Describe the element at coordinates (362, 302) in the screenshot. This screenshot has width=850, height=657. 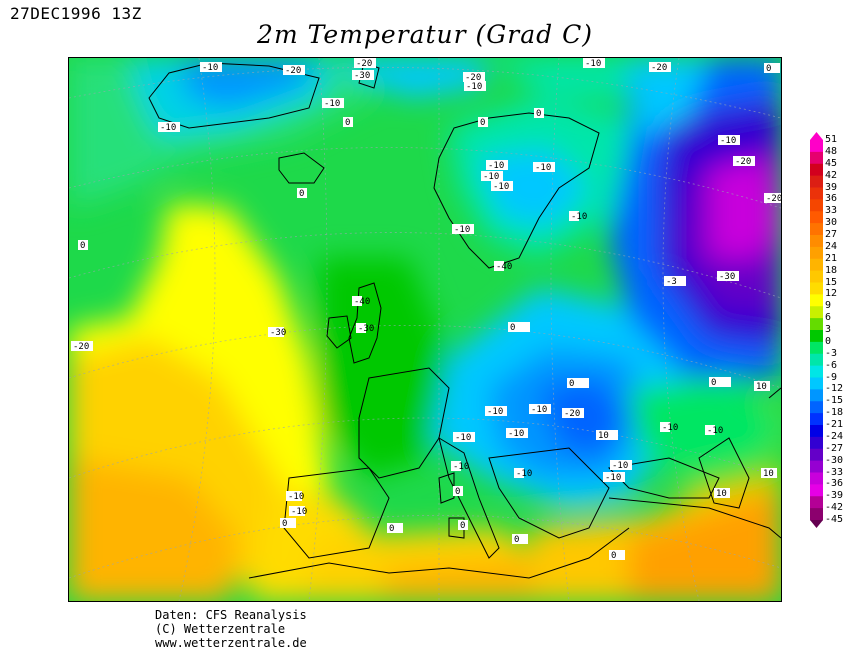
I see `svg-text: -40` at that location.